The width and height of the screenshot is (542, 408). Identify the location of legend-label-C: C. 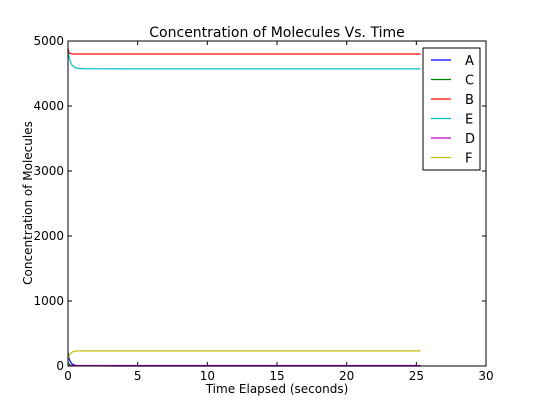
(469, 81).